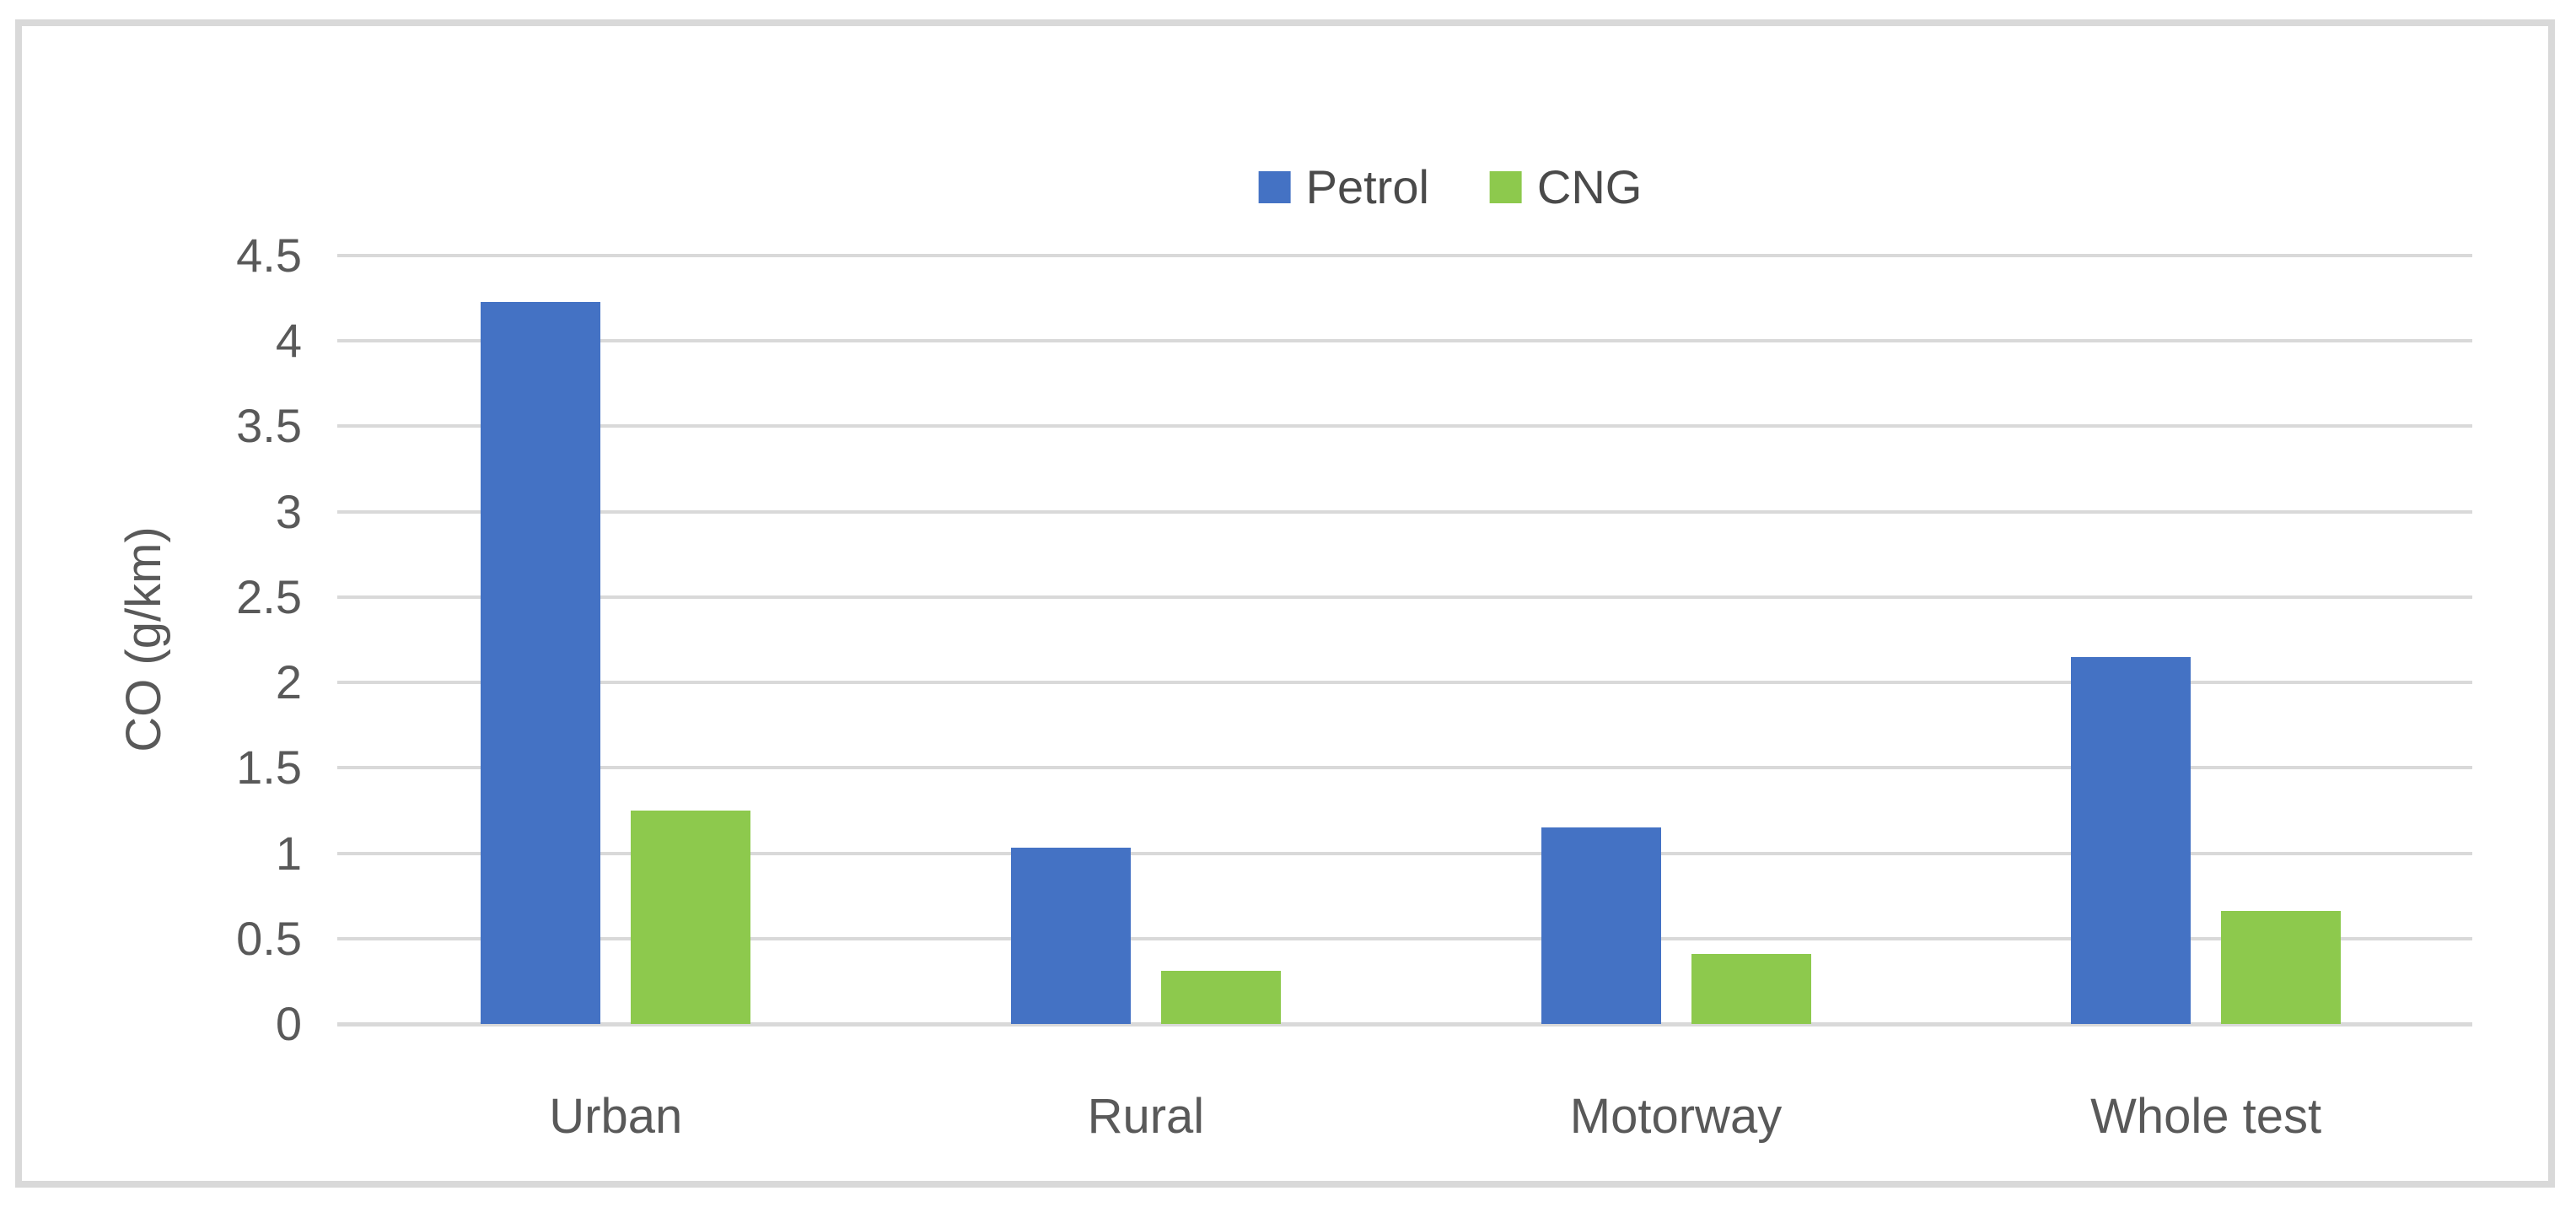 The image size is (2576, 1207). Describe the element at coordinates (269, 256) in the screenshot. I see `y-tick-label: 4.5` at that location.